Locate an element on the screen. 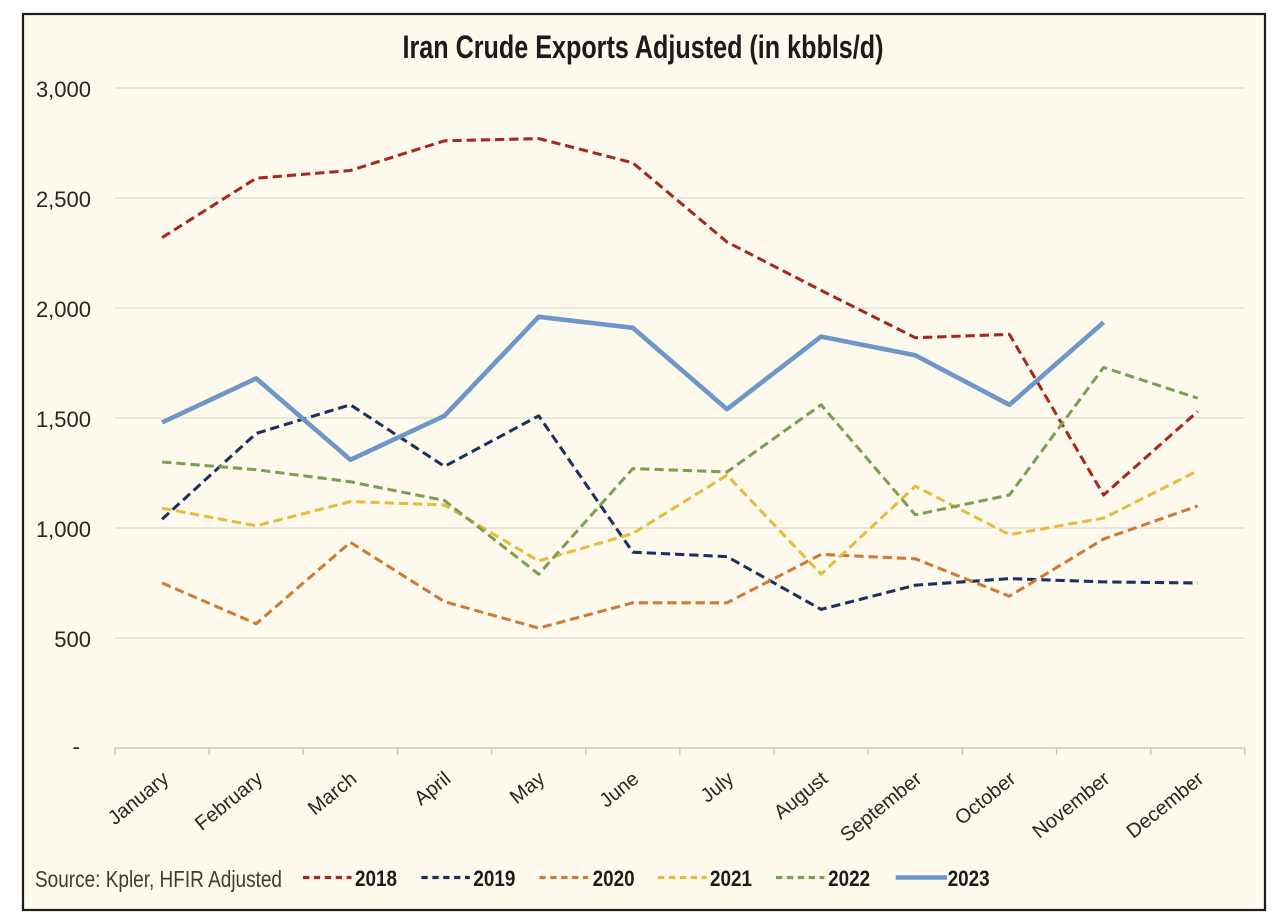  svg-text: 2,500 is located at coordinates (63, 199).